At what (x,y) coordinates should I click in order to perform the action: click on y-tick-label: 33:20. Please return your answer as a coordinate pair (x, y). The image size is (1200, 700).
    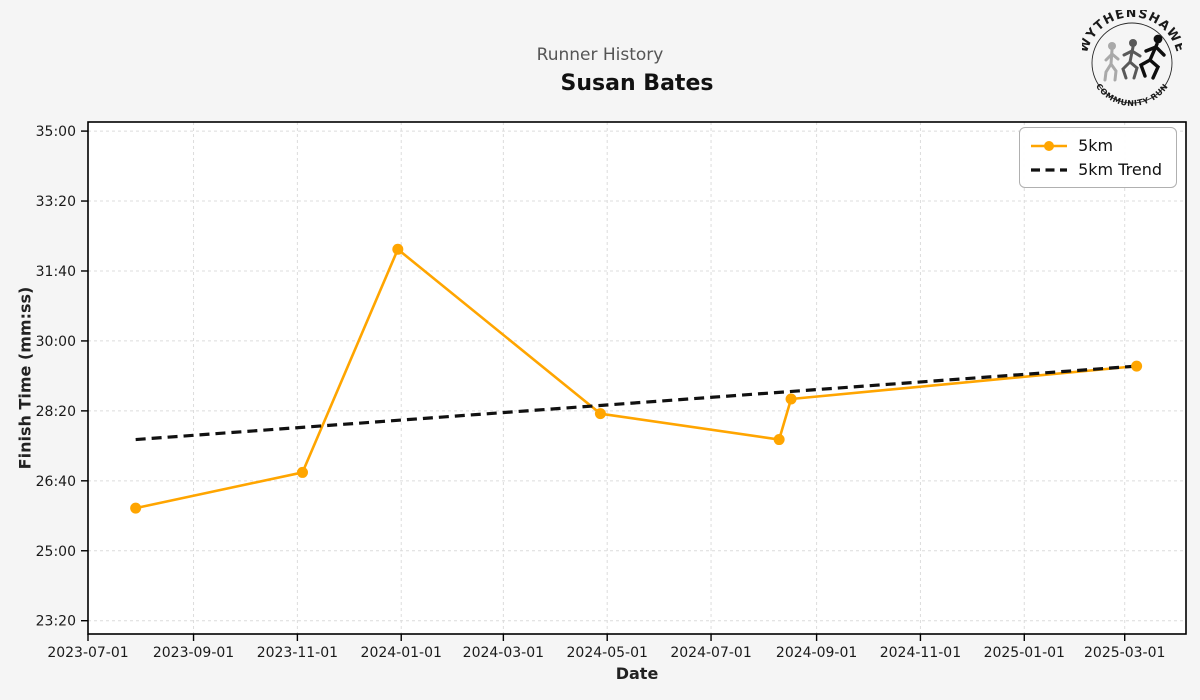
    Looking at the image, I should click on (56, 202).